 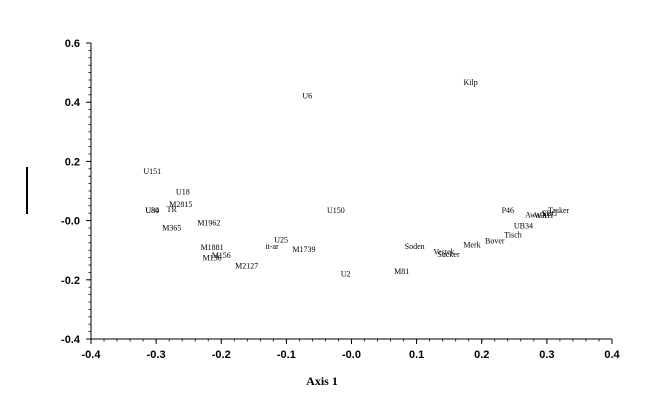 I want to click on point-label: U34, so click(x=152, y=210).